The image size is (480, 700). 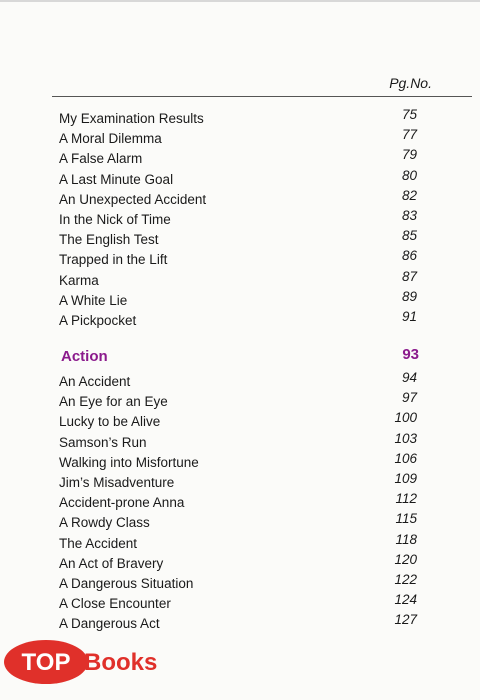 What do you see at coordinates (103, 442) in the screenshot?
I see `entry-title: Samson’s Run` at bounding box center [103, 442].